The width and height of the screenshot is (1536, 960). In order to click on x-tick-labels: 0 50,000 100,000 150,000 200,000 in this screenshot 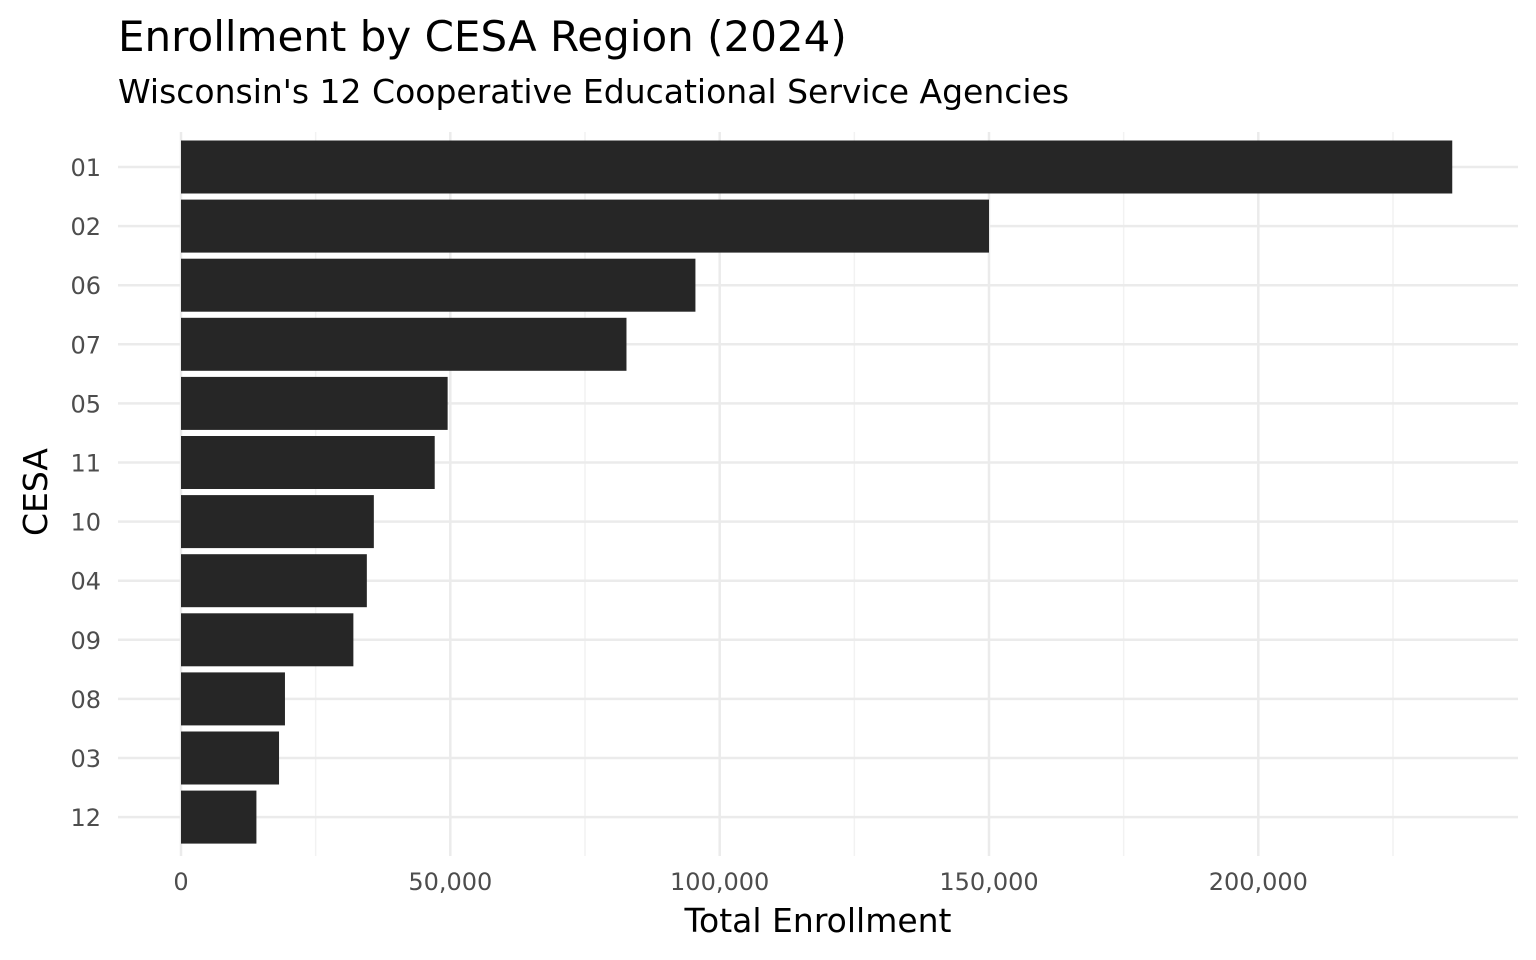, I will do `click(740, 882)`.